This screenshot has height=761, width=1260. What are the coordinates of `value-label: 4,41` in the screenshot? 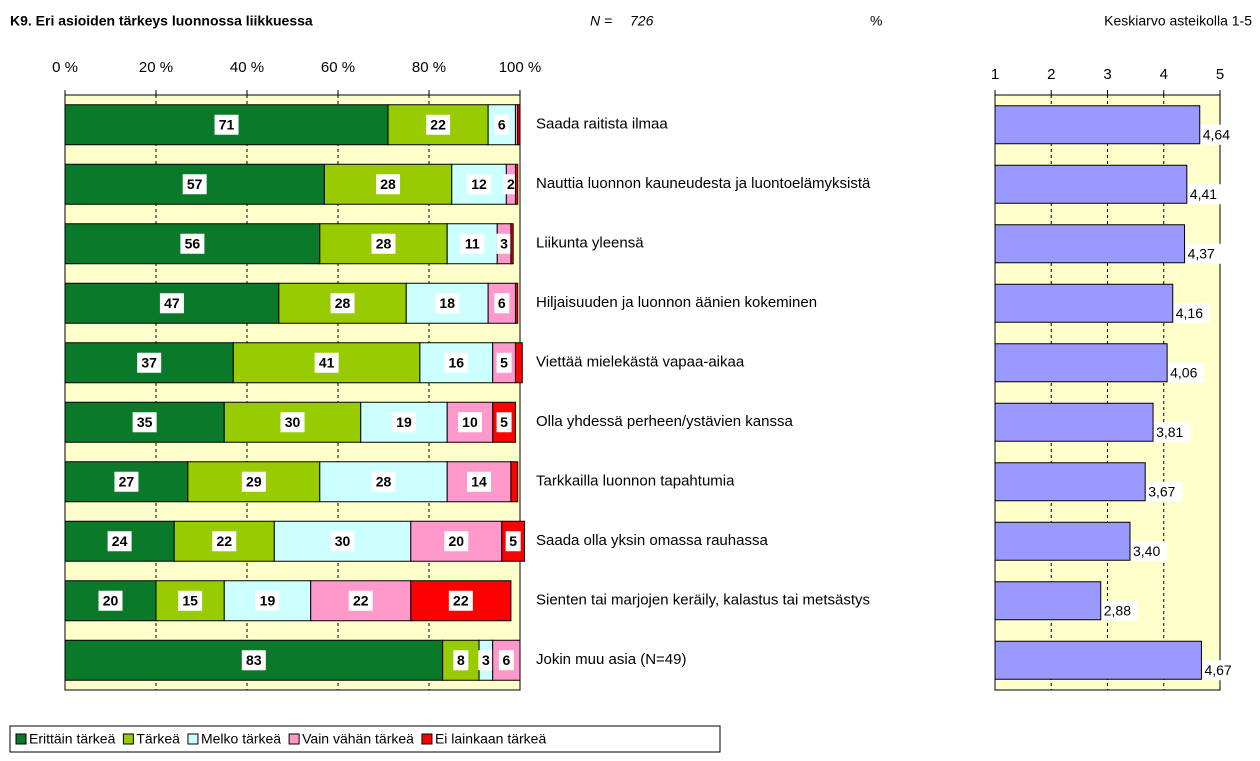 It's located at (1203, 194).